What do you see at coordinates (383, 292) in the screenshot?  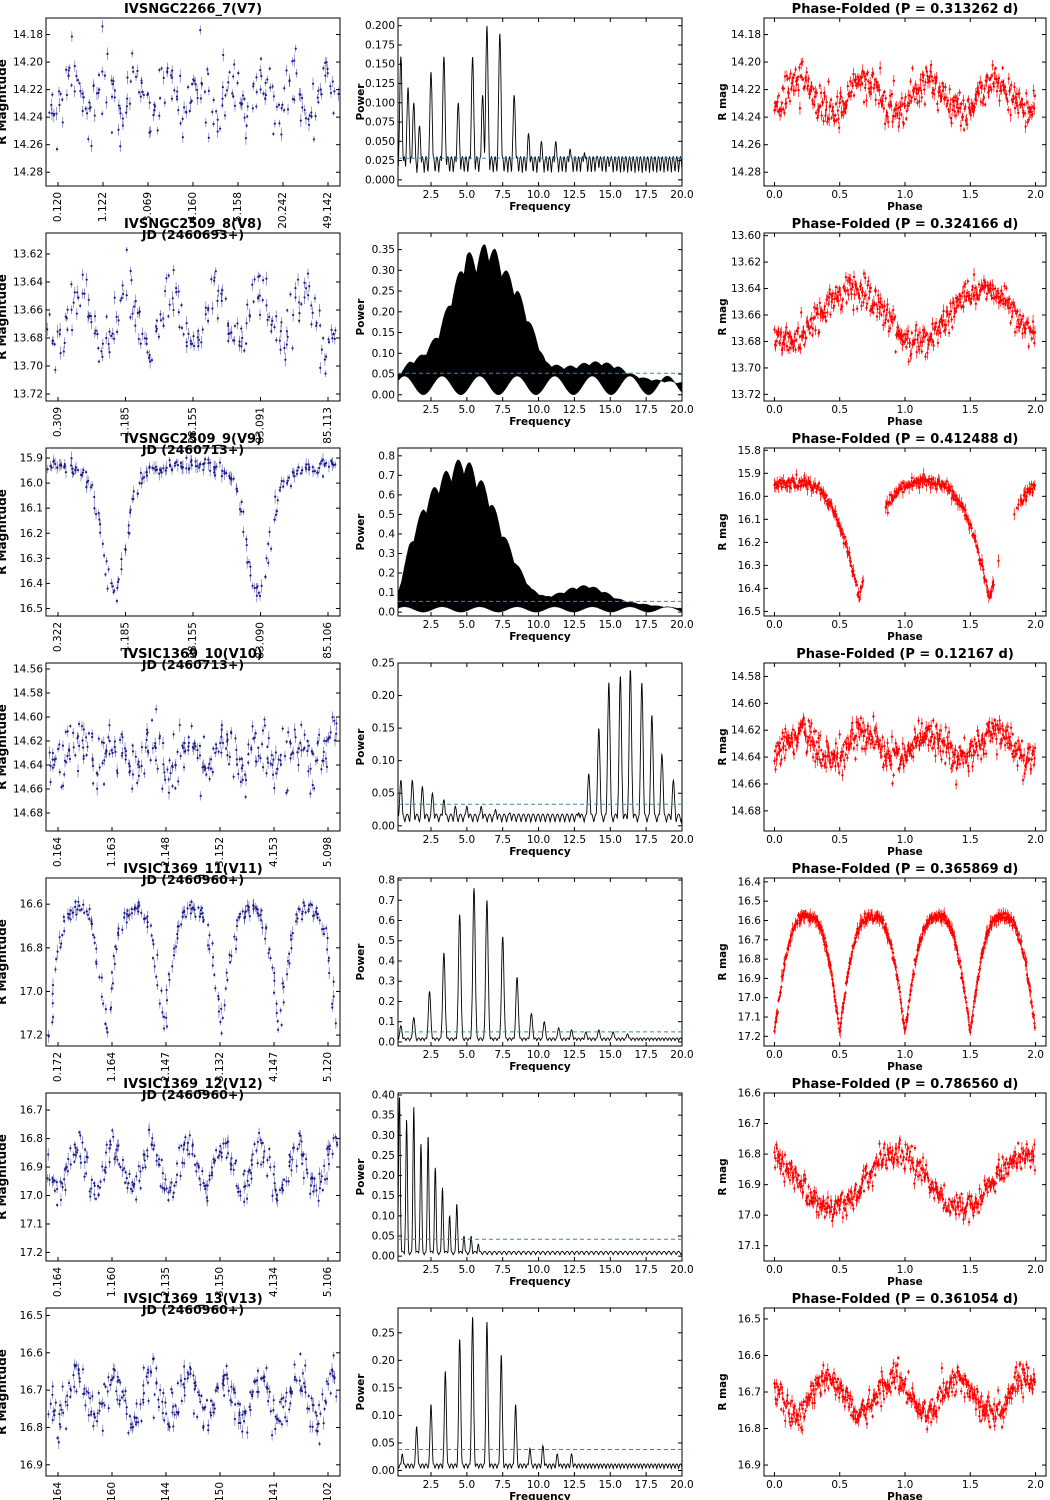 I see `y-tick-label: 0.25` at bounding box center [383, 292].